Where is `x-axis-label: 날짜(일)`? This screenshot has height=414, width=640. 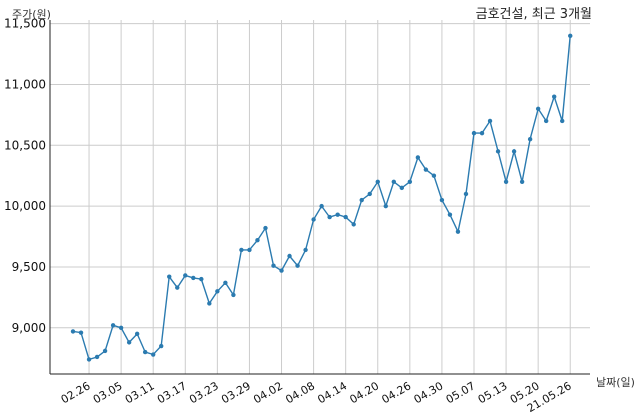 x-axis-label: 날짜(일) is located at coordinates (615, 382).